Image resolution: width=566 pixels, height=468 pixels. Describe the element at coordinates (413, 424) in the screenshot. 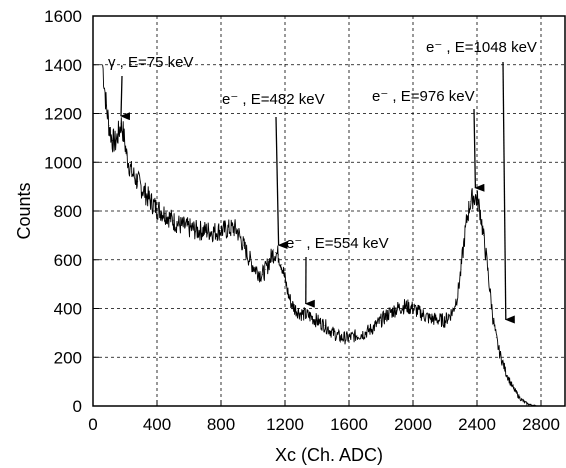

I see `x-tick-label: 2000` at that location.